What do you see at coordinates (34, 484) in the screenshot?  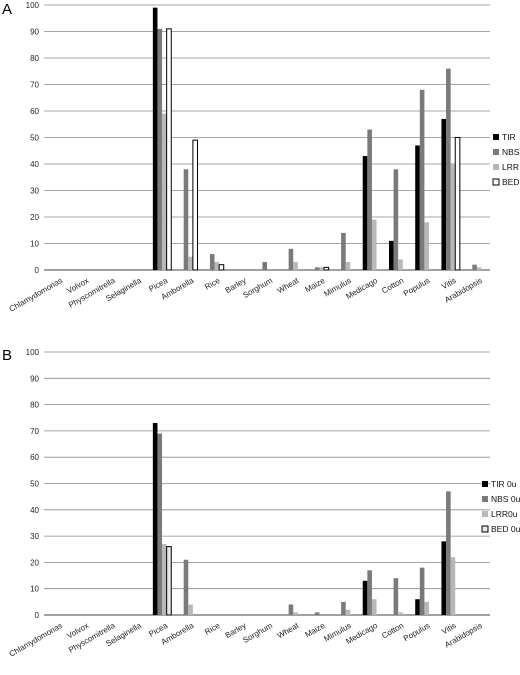 I see `panel-b-y-tick-label: 50` at bounding box center [34, 484].